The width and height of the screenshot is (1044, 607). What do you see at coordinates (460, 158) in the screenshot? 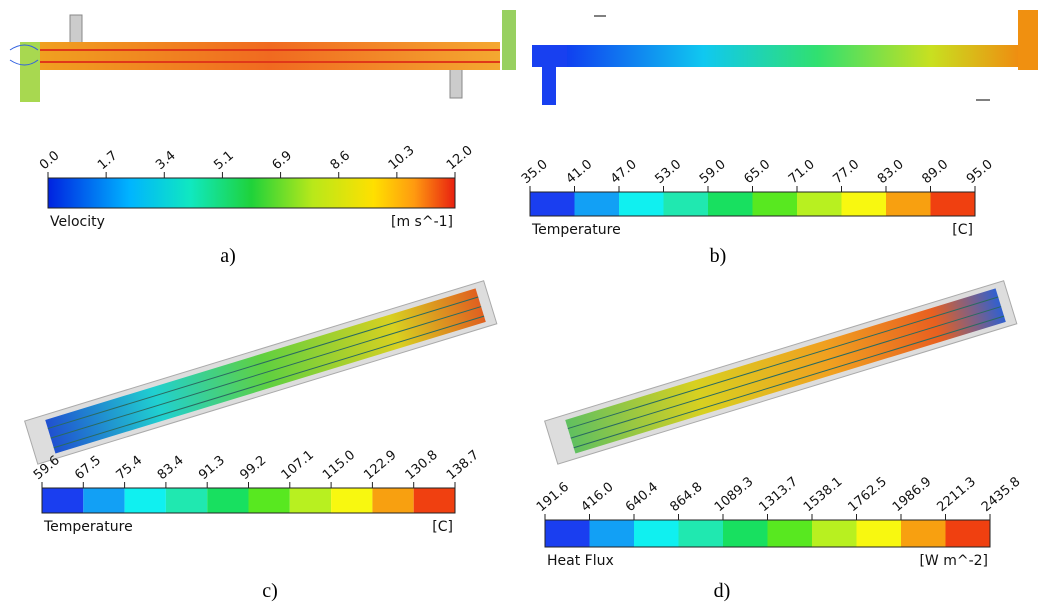
I see `tick-label: 12.0` at bounding box center [460, 158].